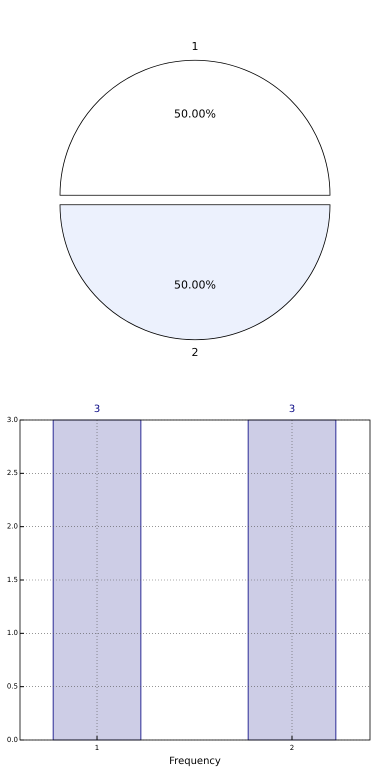 This screenshot has width=390, height=780. What do you see at coordinates (195, 46) in the screenshot?
I see `slice-label: 1` at bounding box center [195, 46].